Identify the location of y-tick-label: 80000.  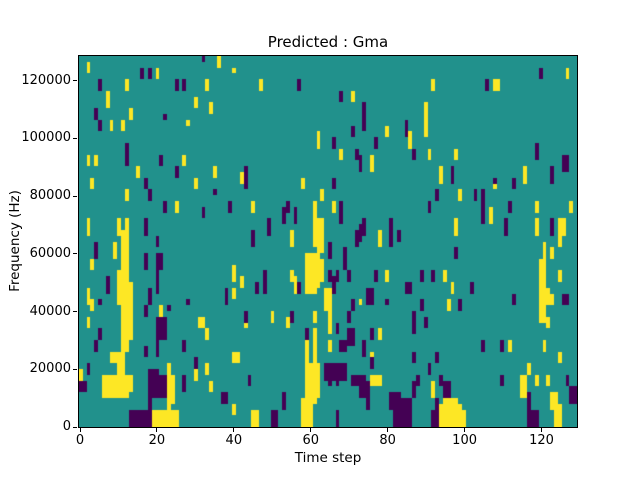
(50, 195).